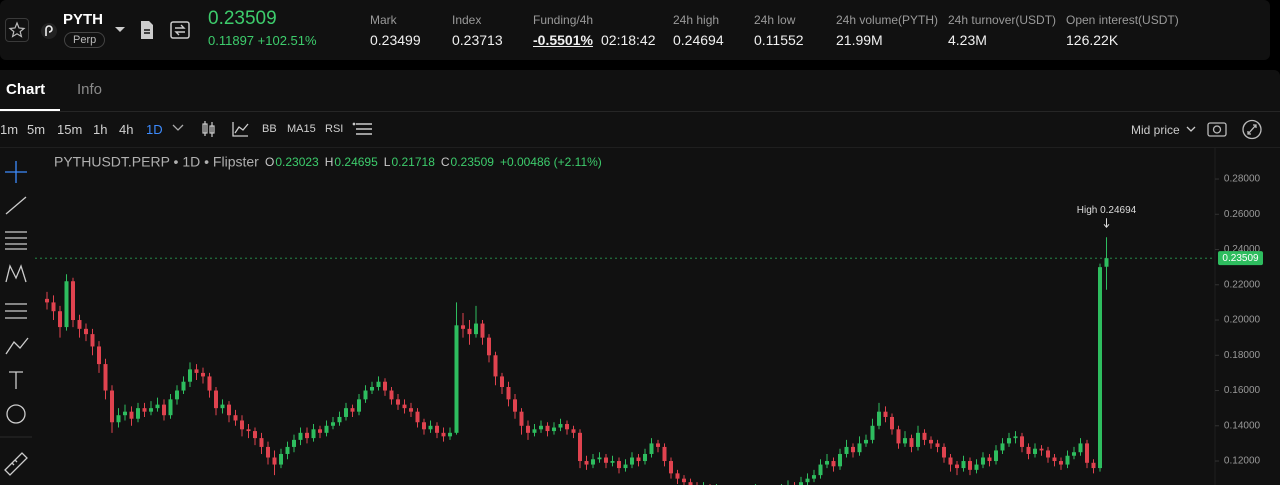 The image size is (1280, 485). What do you see at coordinates (387, 162) in the screenshot?
I see `ohlc-label: L` at bounding box center [387, 162].